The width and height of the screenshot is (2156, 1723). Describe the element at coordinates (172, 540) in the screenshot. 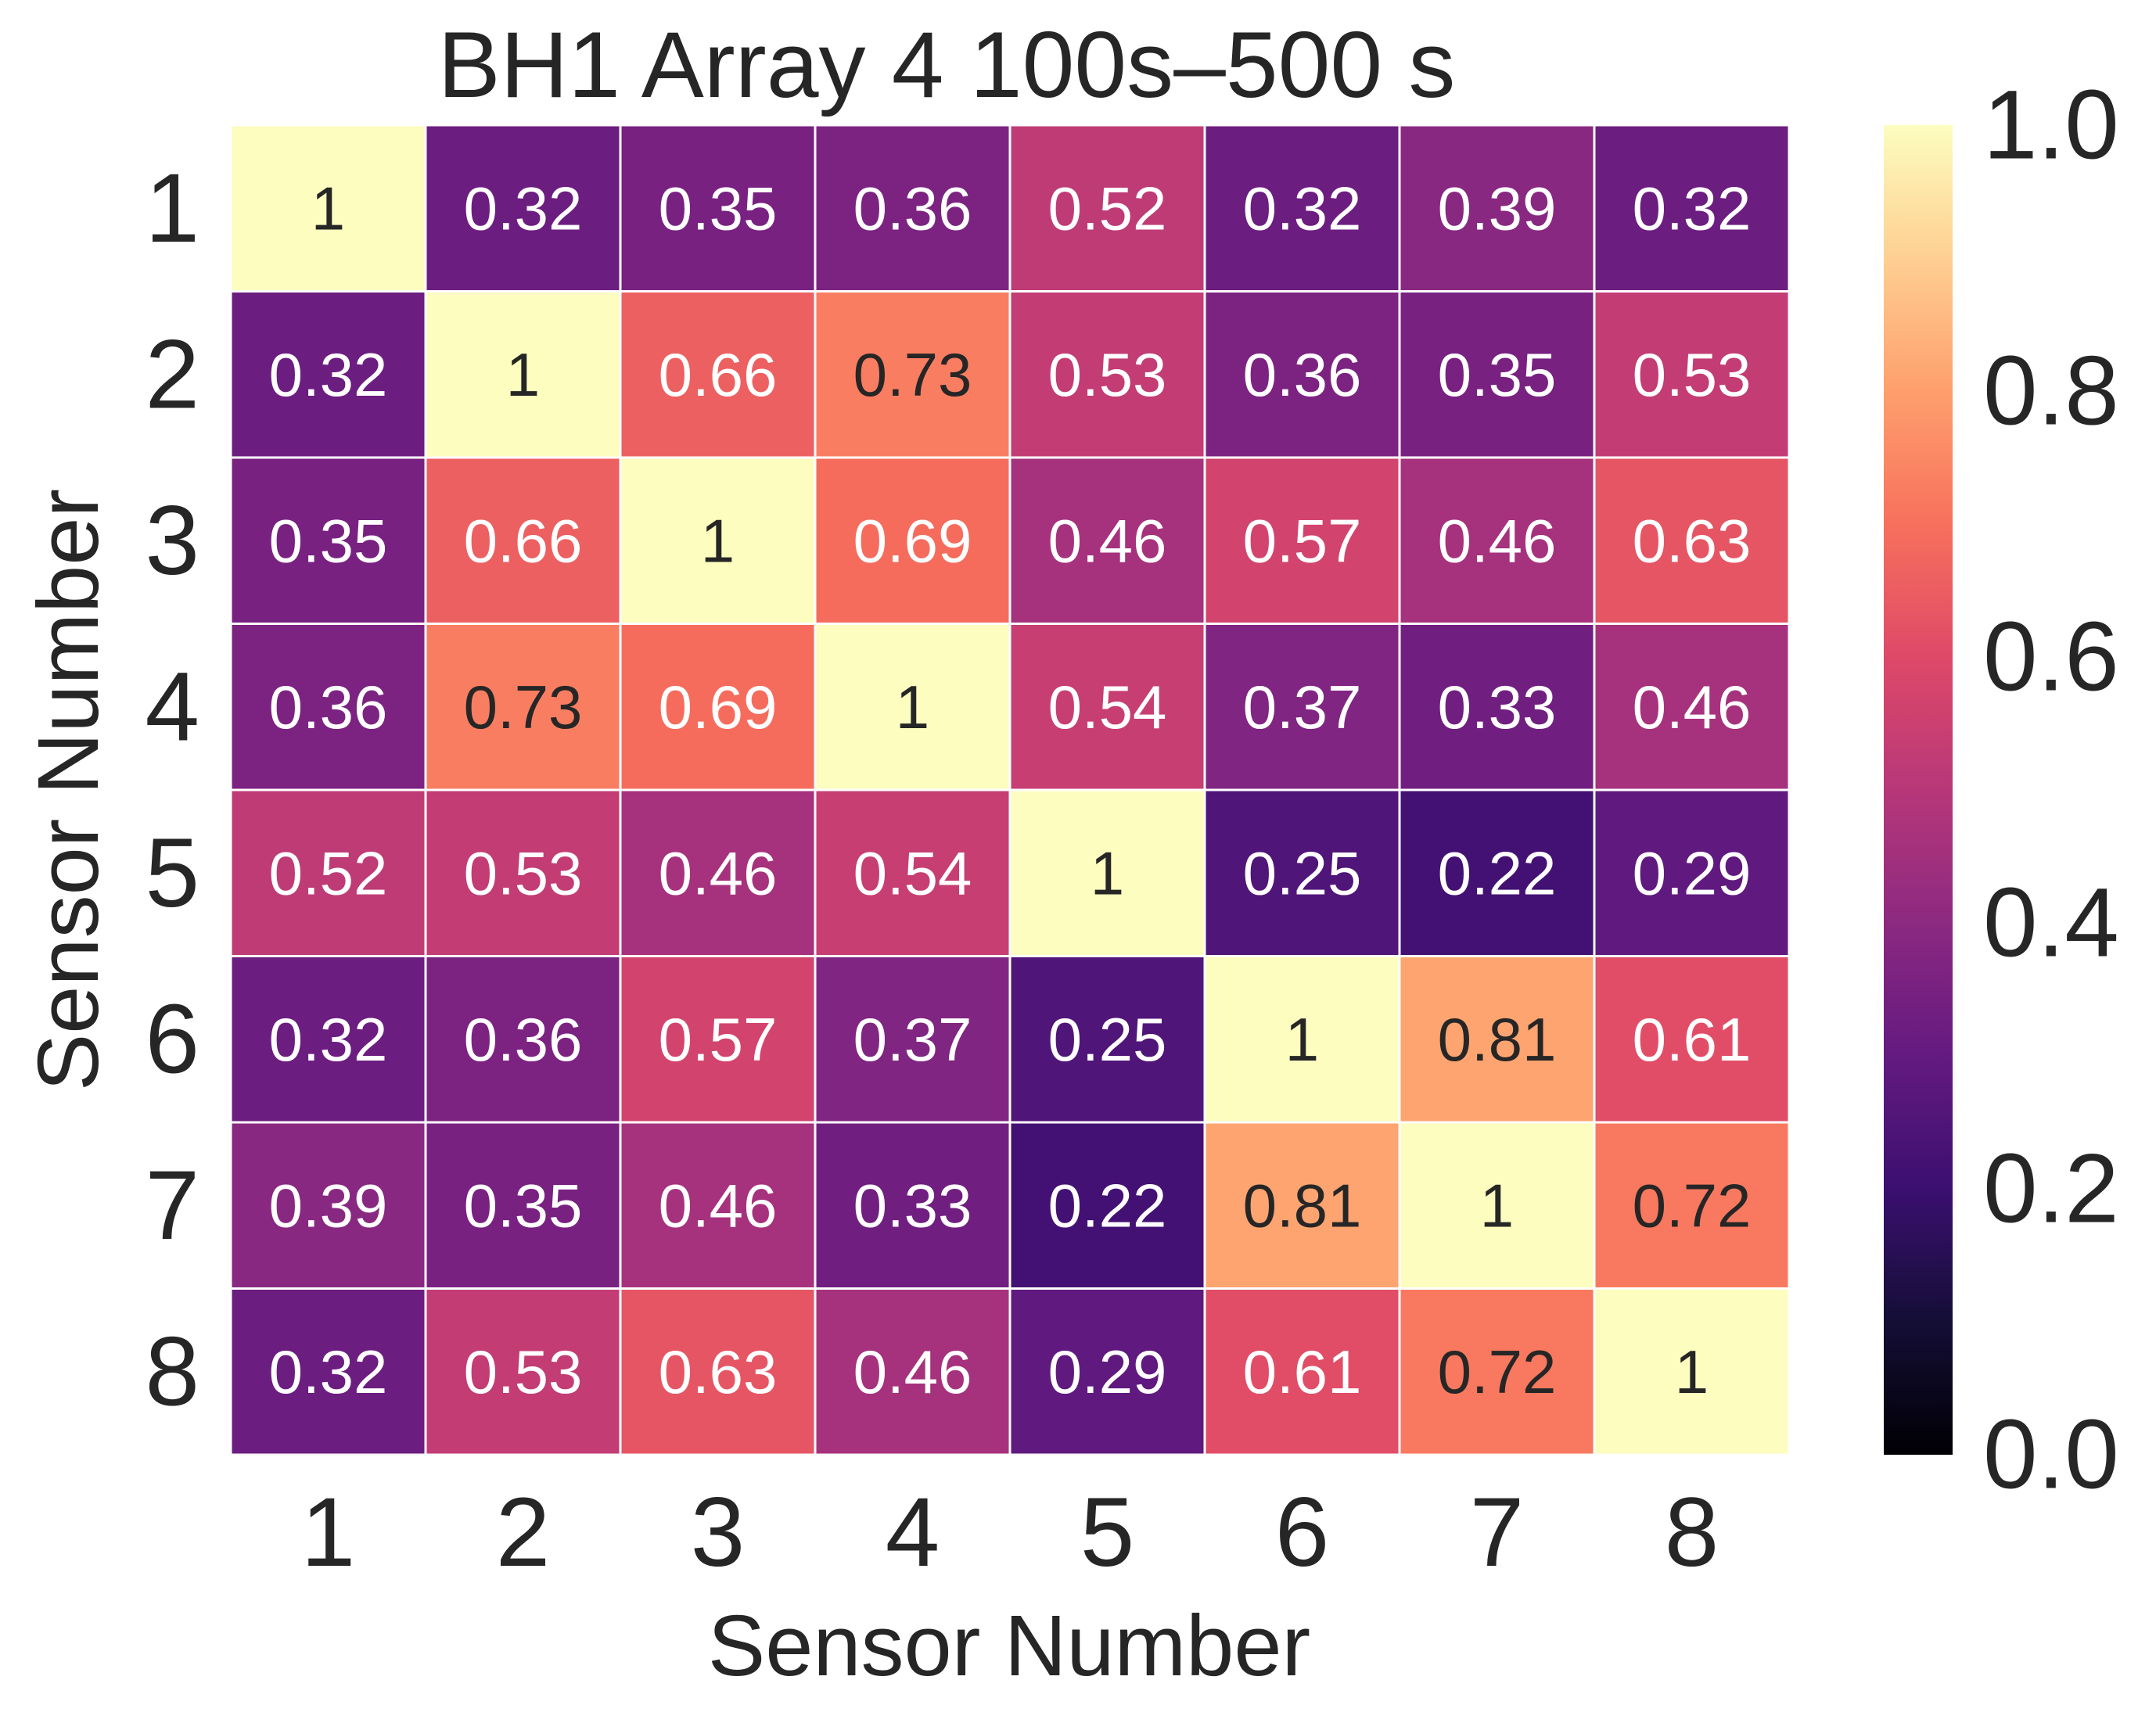

I see `y-tick-label: 3` at that location.